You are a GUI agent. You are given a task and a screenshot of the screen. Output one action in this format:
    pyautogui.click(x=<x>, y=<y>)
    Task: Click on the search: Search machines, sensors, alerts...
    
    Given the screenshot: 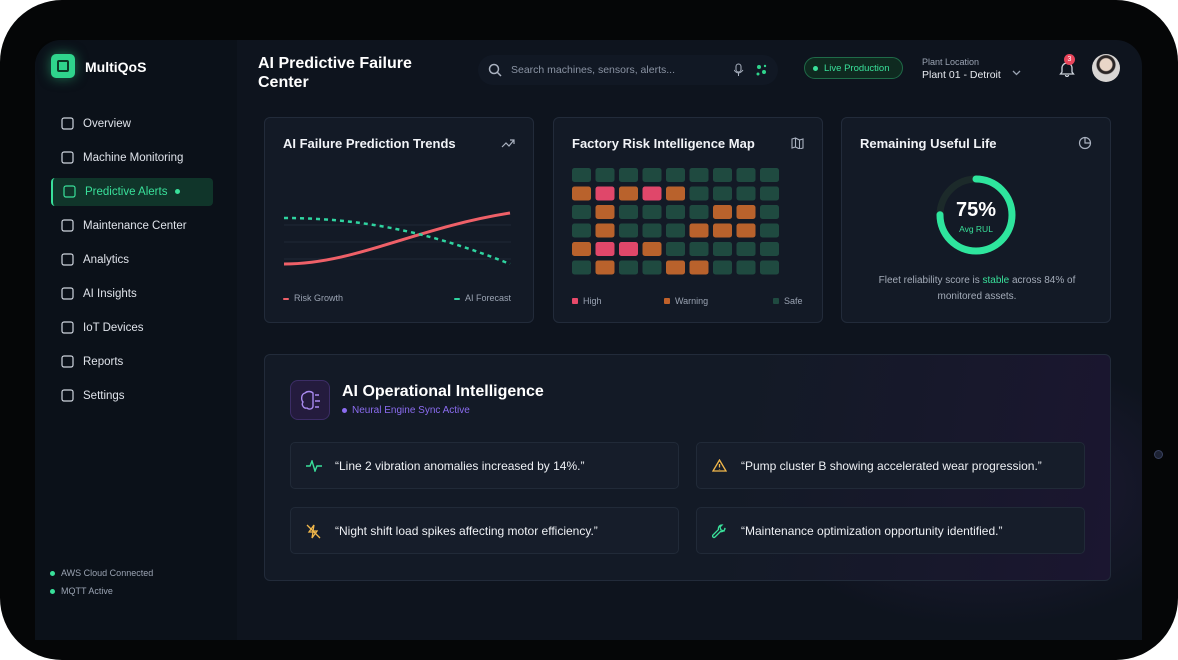 What is the action you would take?
    pyautogui.click(x=628, y=70)
    